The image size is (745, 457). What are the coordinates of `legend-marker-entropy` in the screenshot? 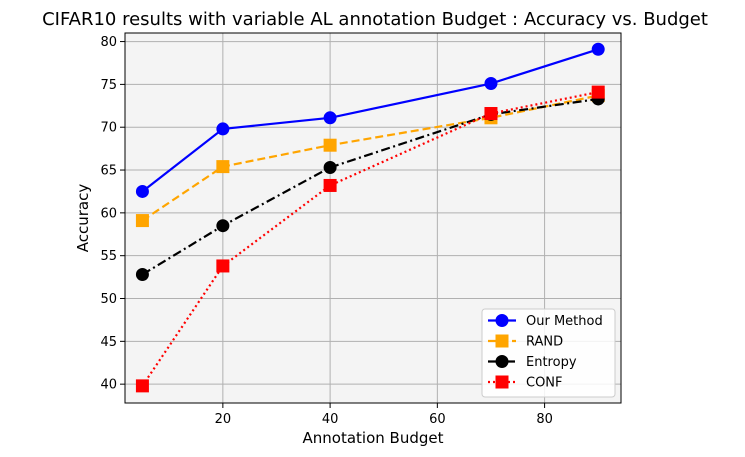 It's located at (502, 361).